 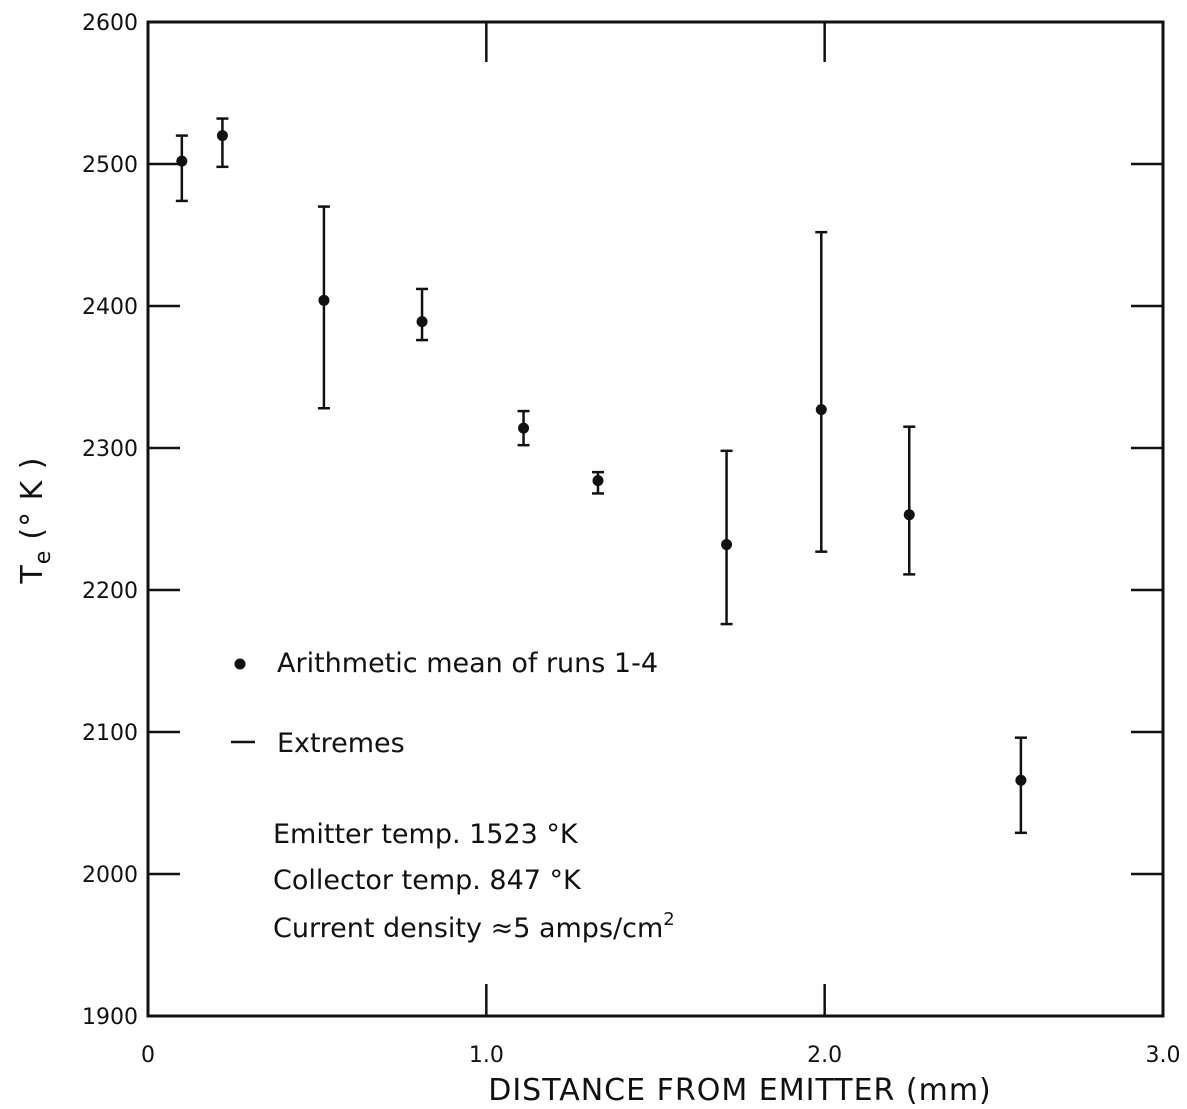 I want to click on svg-text:Te(° K ): Te (° K ), so click(x=35, y=520).